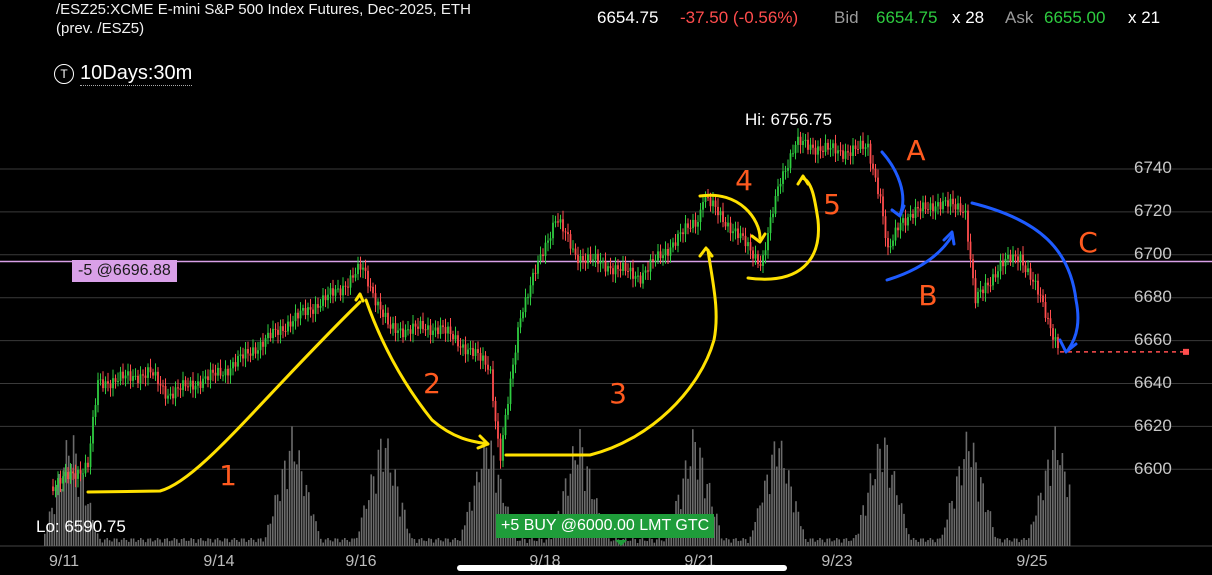 This screenshot has height=575, width=1212. Describe the element at coordinates (605, 526) in the screenshot. I see `buy-order-tag: +5 BUY @6000.00 LMT GTC` at that location.